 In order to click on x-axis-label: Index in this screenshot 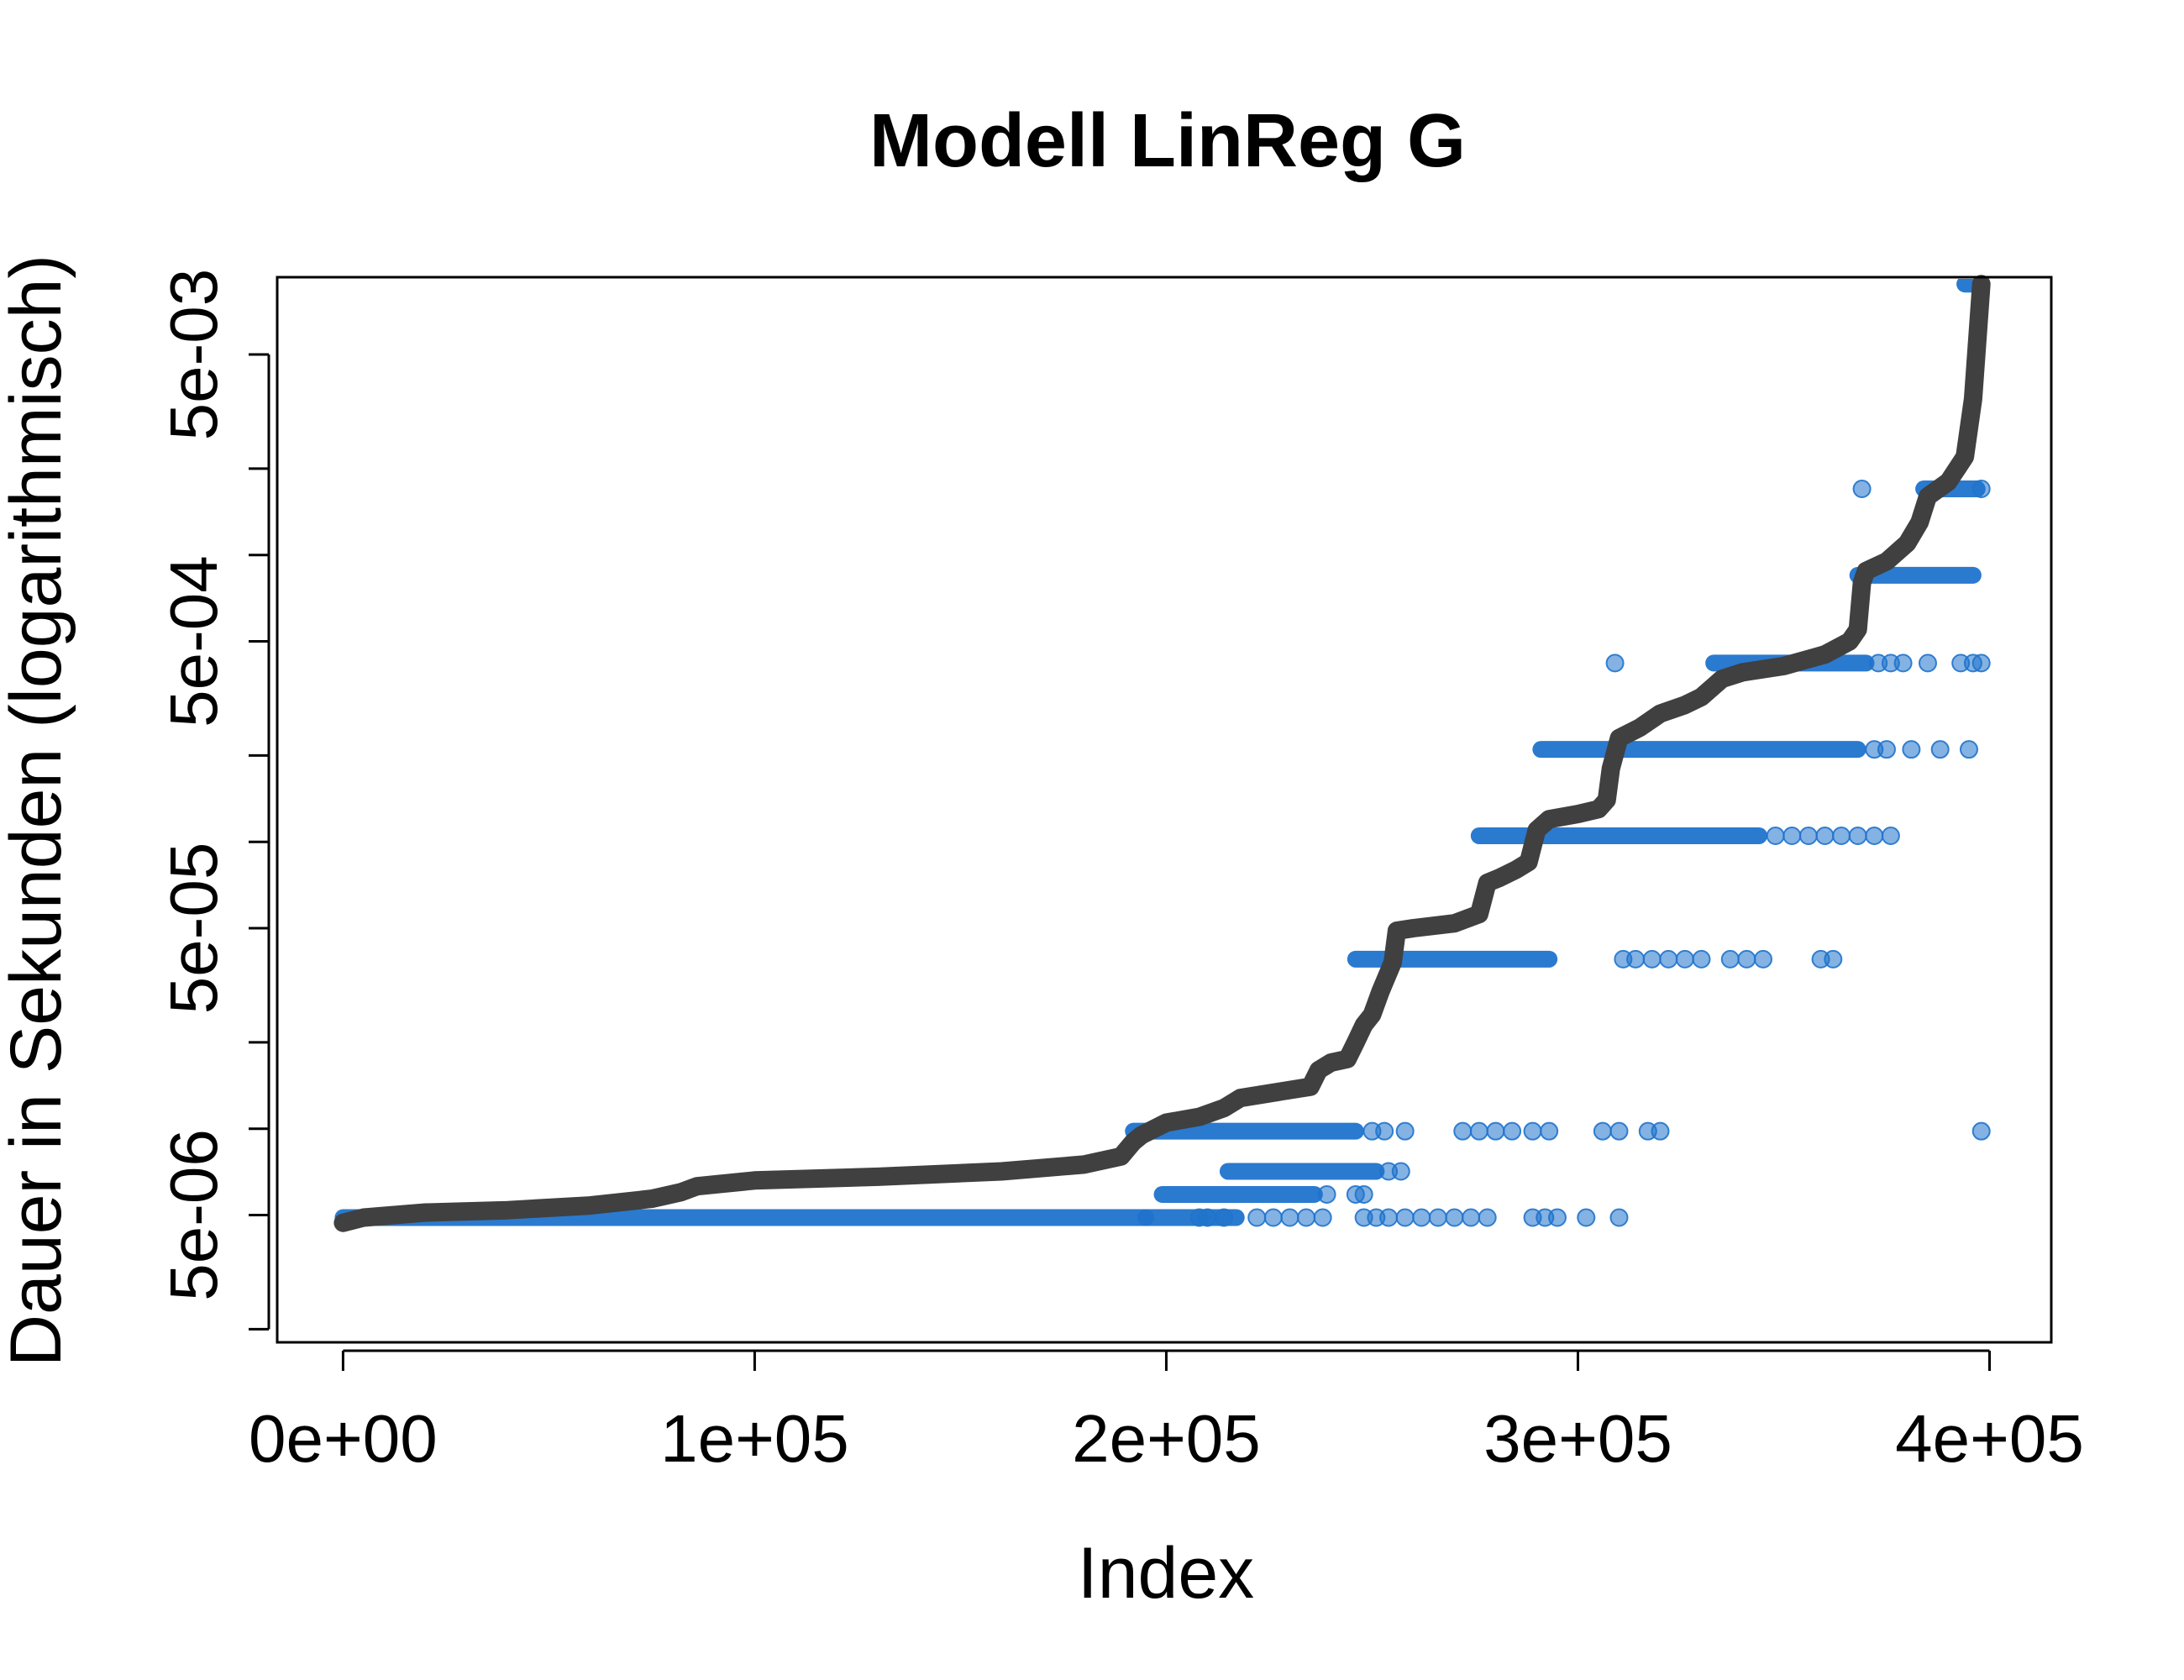, I will do `click(1166, 1573)`.